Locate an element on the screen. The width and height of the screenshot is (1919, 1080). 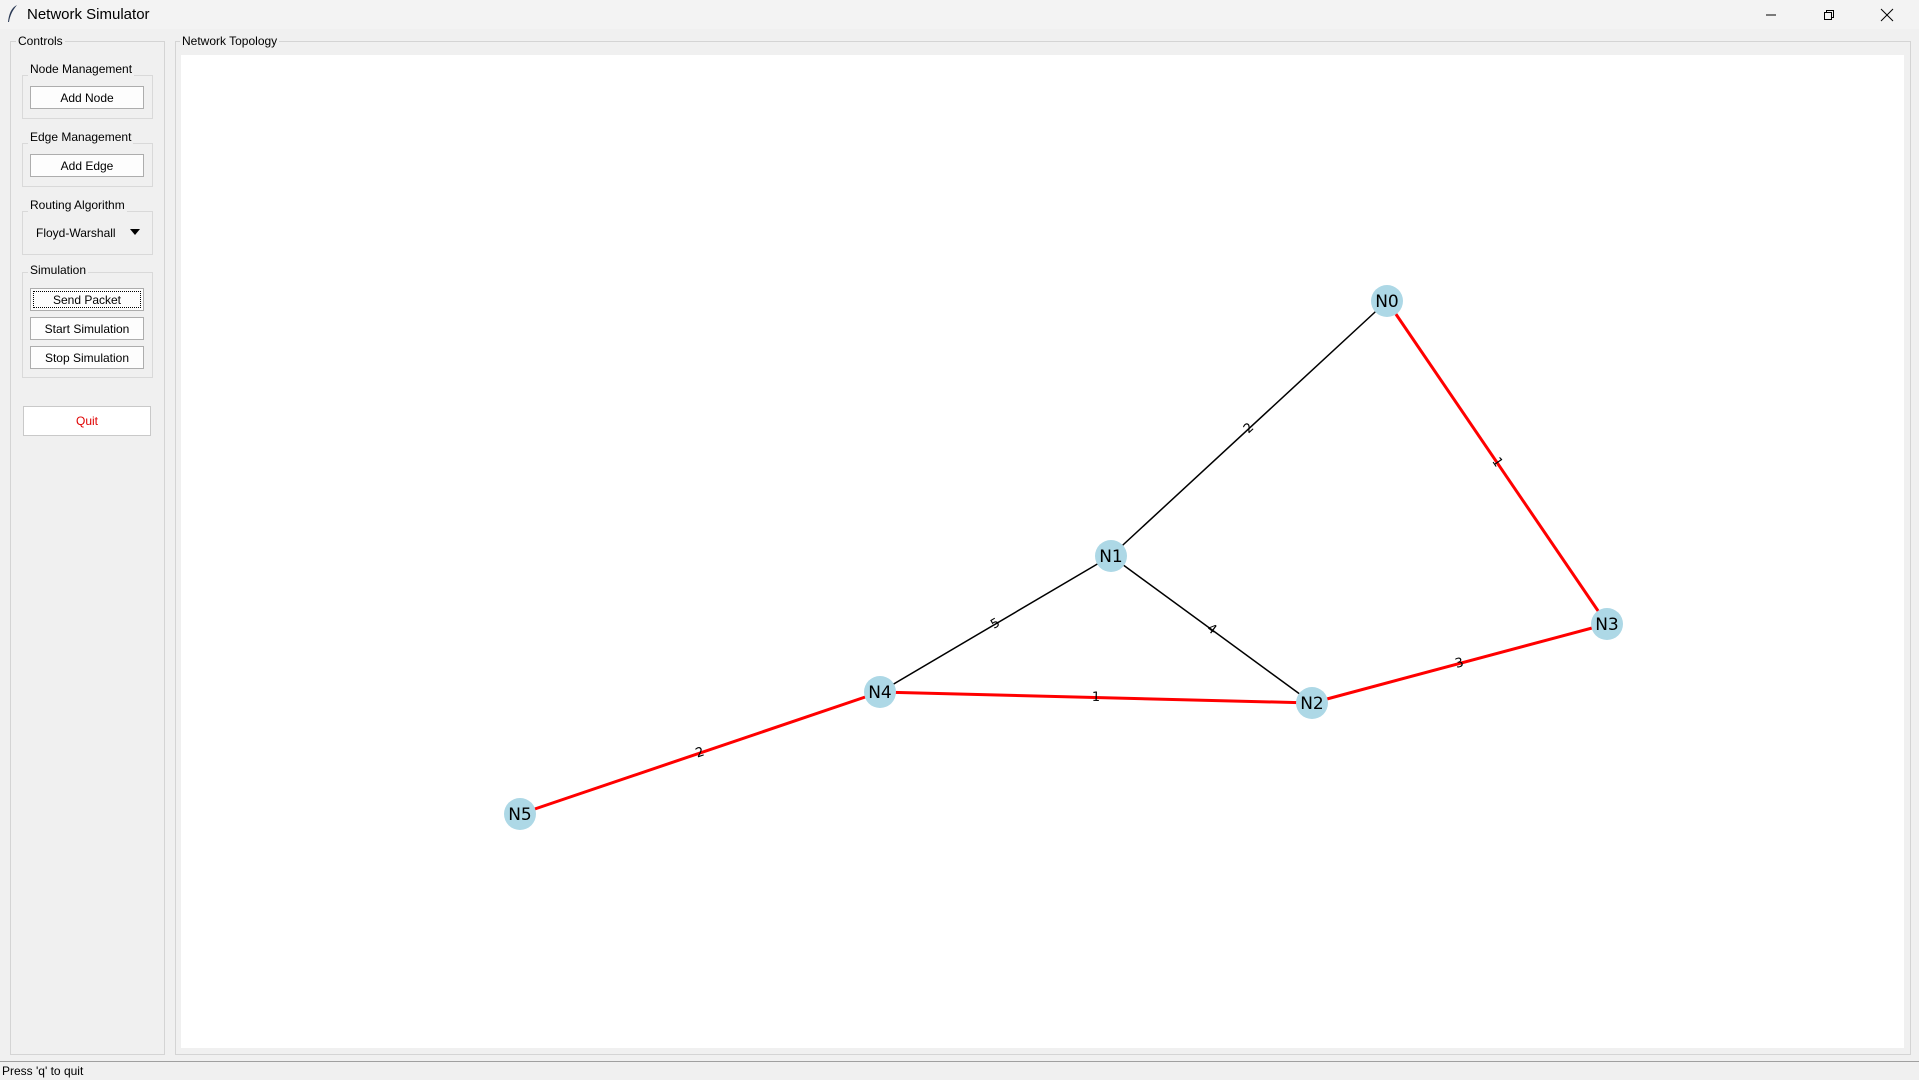
node-management-caption: Node Management is located at coordinates (81, 69).